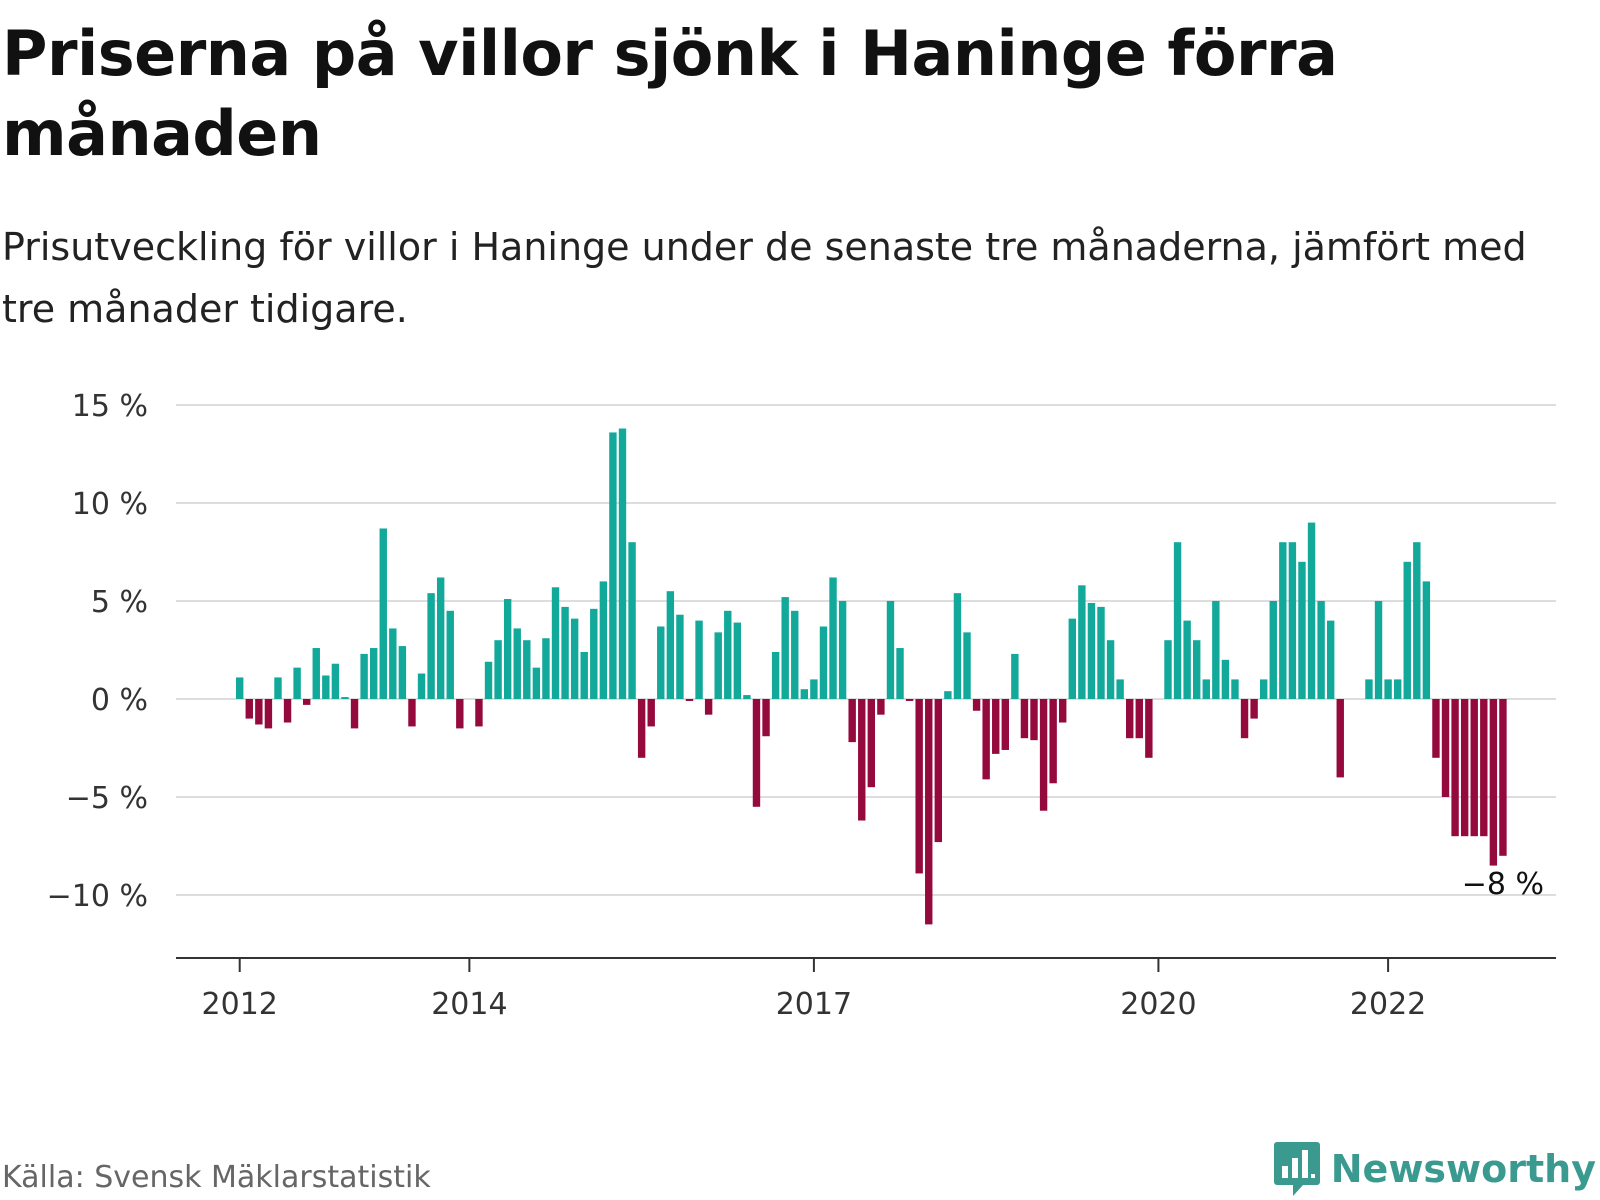  What do you see at coordinates (97, 651) in the screenshot?
I see `y-axis-ticks: 15 % 10 % 5 % 0 % −5 % −10 %` at bounding box center [97, 651].